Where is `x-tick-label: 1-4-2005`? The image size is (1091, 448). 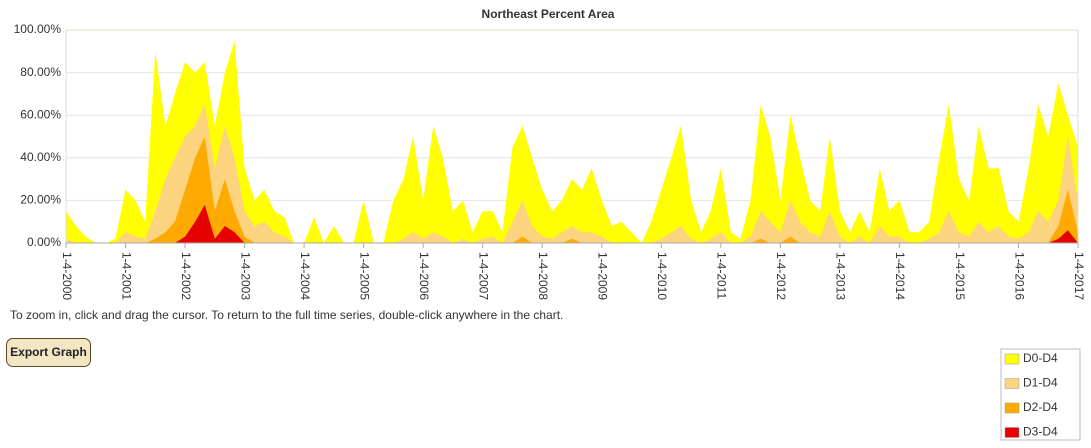
x-tick-label: 1-4-2005 is located at coordinates (364, 276).